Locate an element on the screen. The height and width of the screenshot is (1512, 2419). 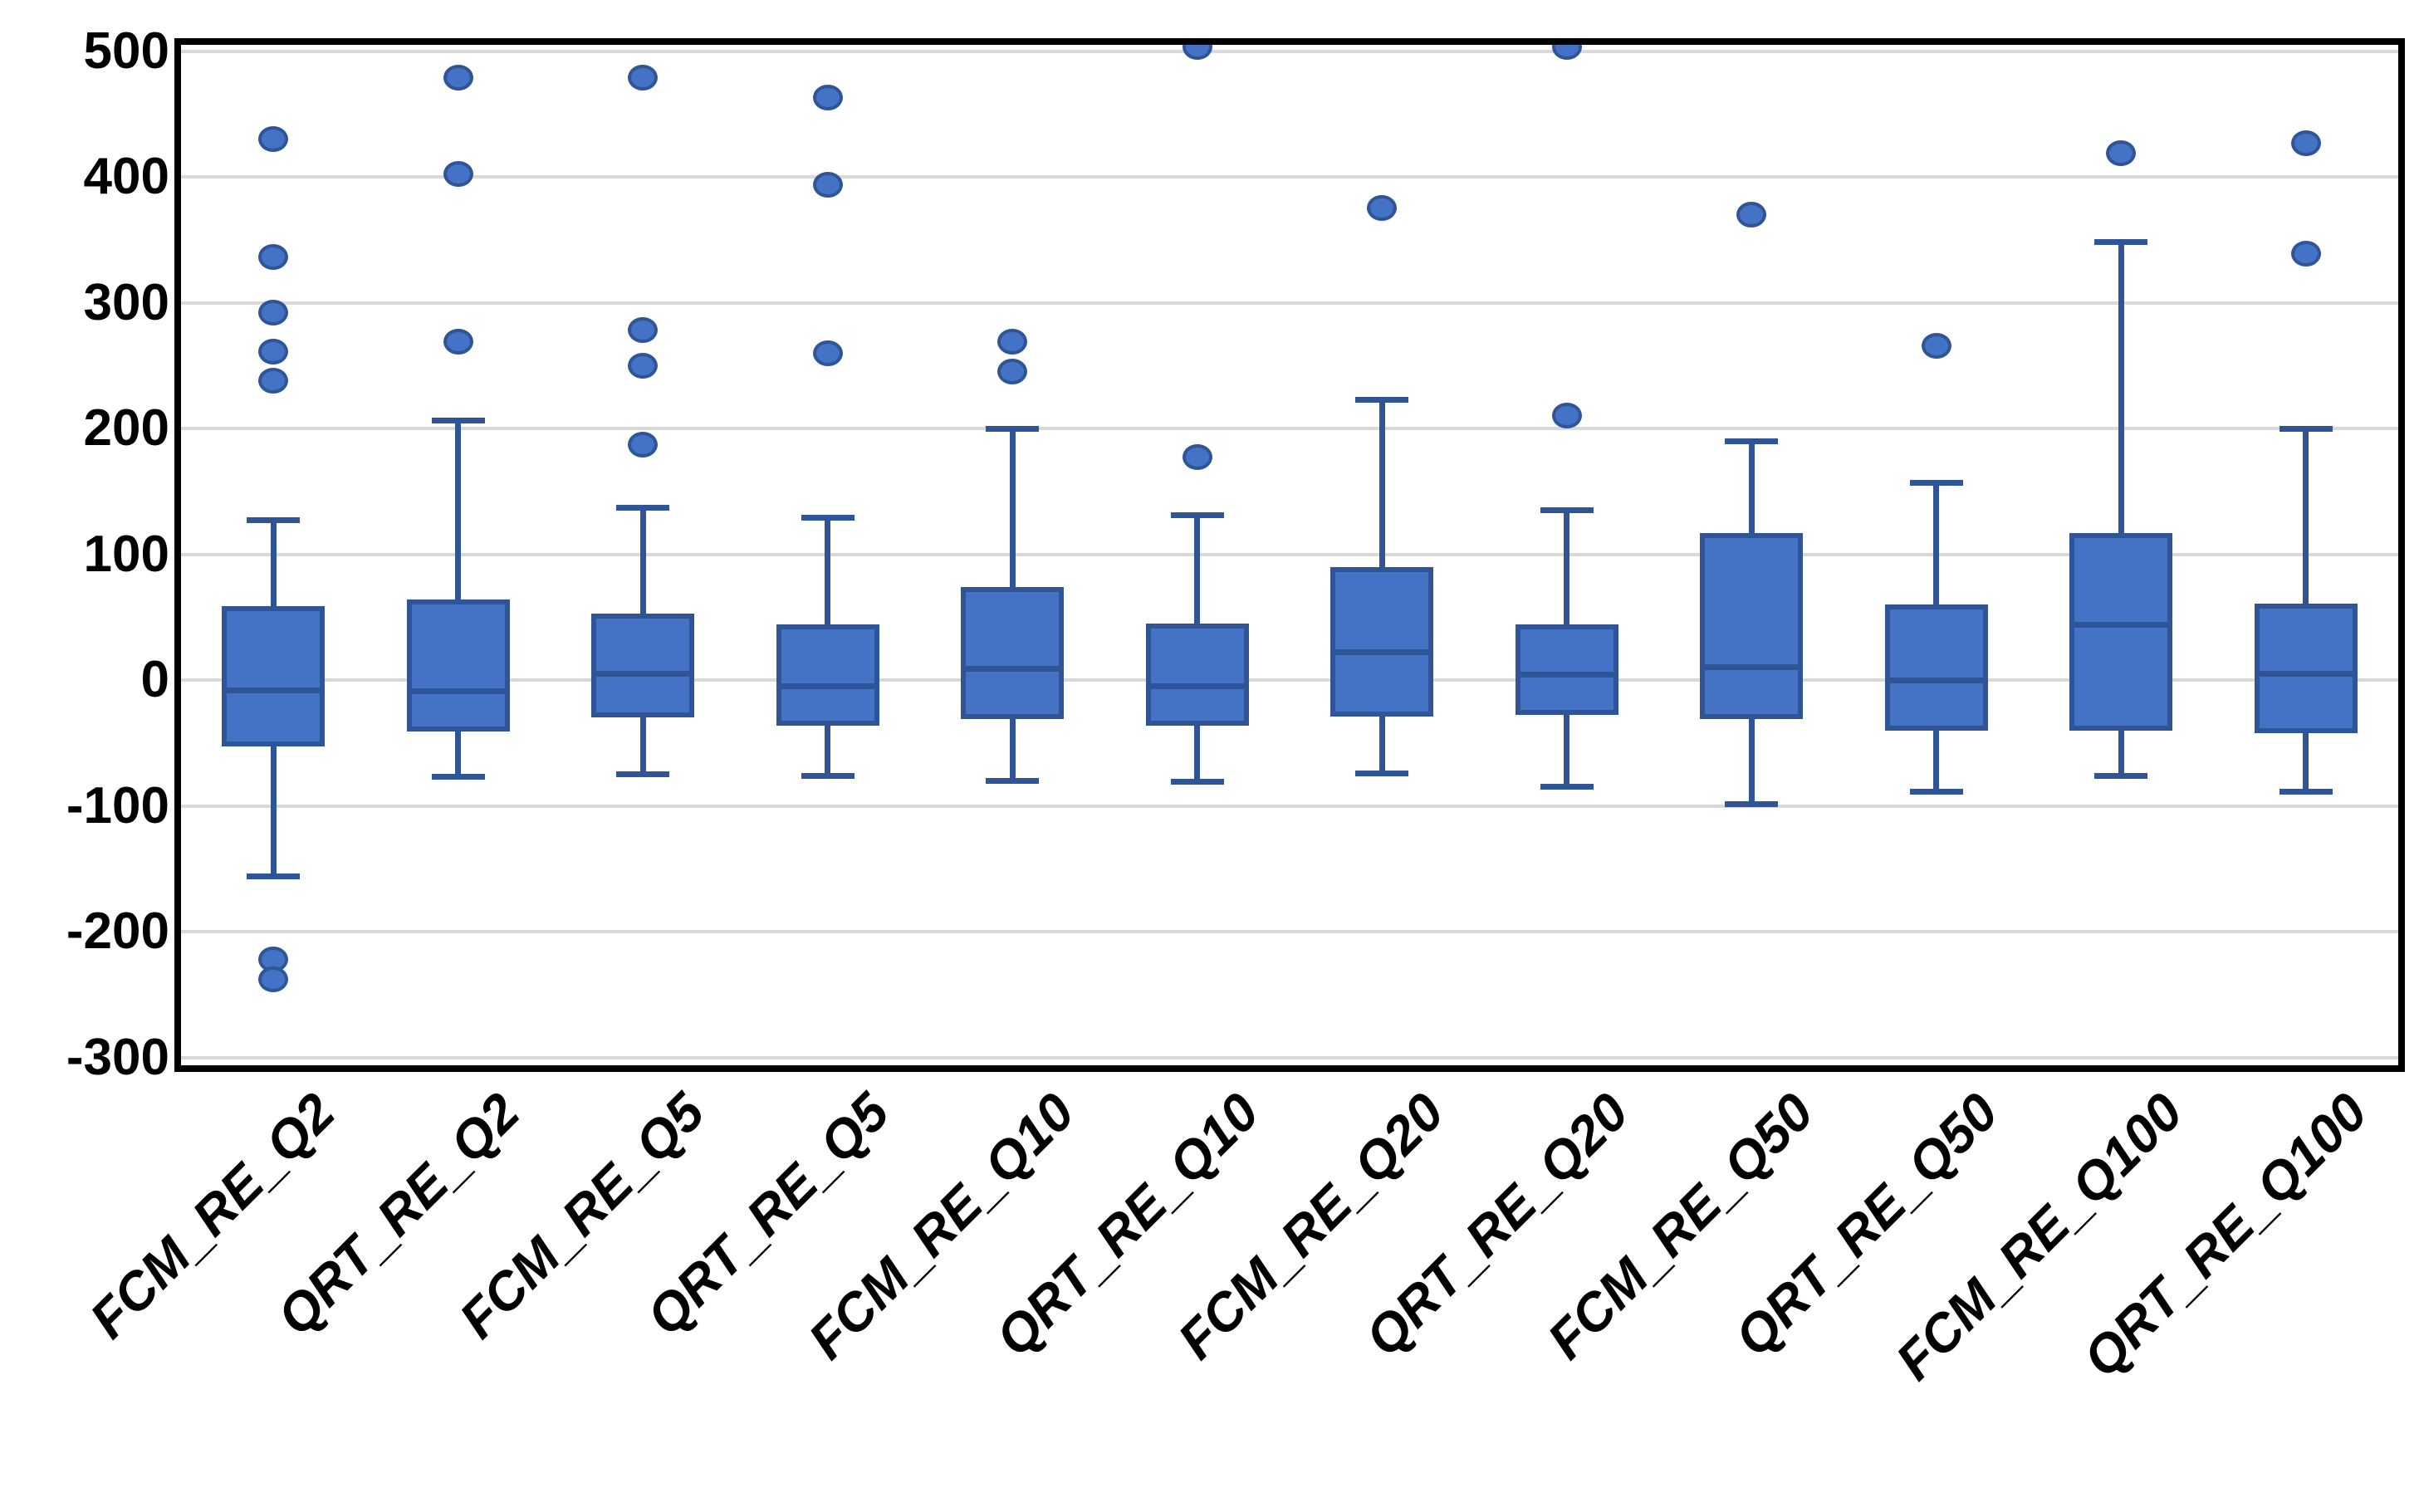
y-axis-tick-label: 300 is located at coordinates (126, 302).